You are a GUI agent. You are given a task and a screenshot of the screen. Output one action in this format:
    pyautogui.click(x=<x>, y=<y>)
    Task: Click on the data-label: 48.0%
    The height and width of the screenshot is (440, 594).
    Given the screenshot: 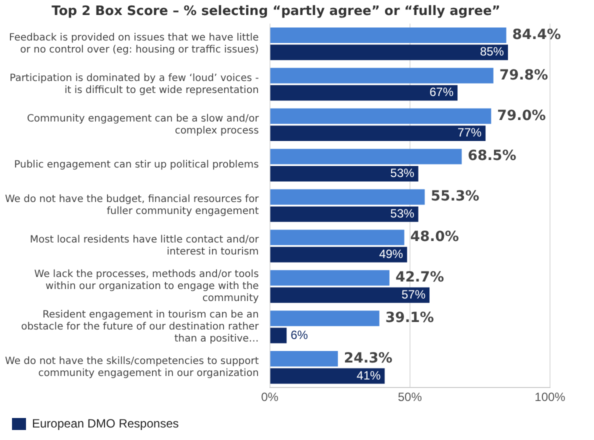 What is the action you would take?
    pyautogui.click(x=434, y=237)
    